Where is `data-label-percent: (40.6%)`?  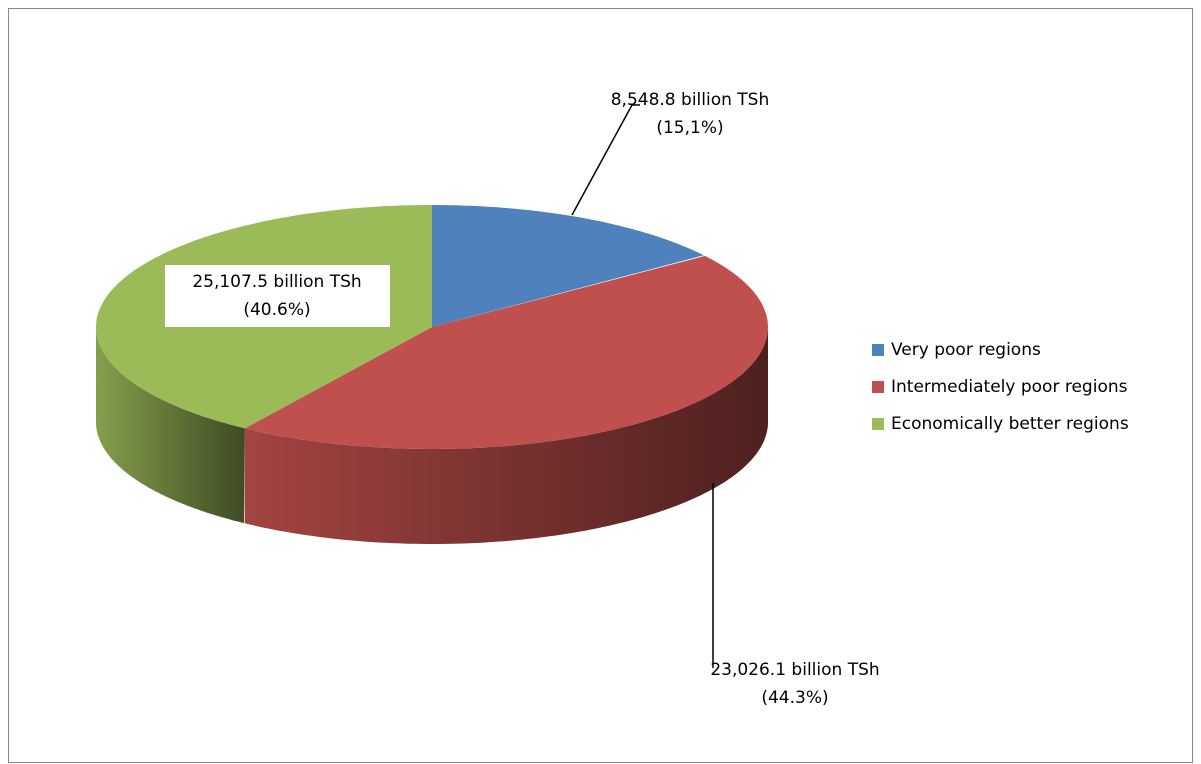 data-label-percent: (40.6%) is located at coordinates (276, 310).